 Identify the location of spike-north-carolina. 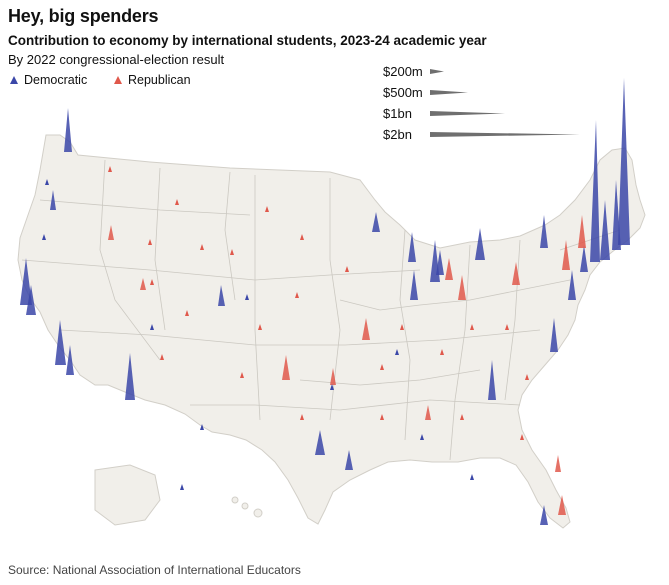
(554, 335).